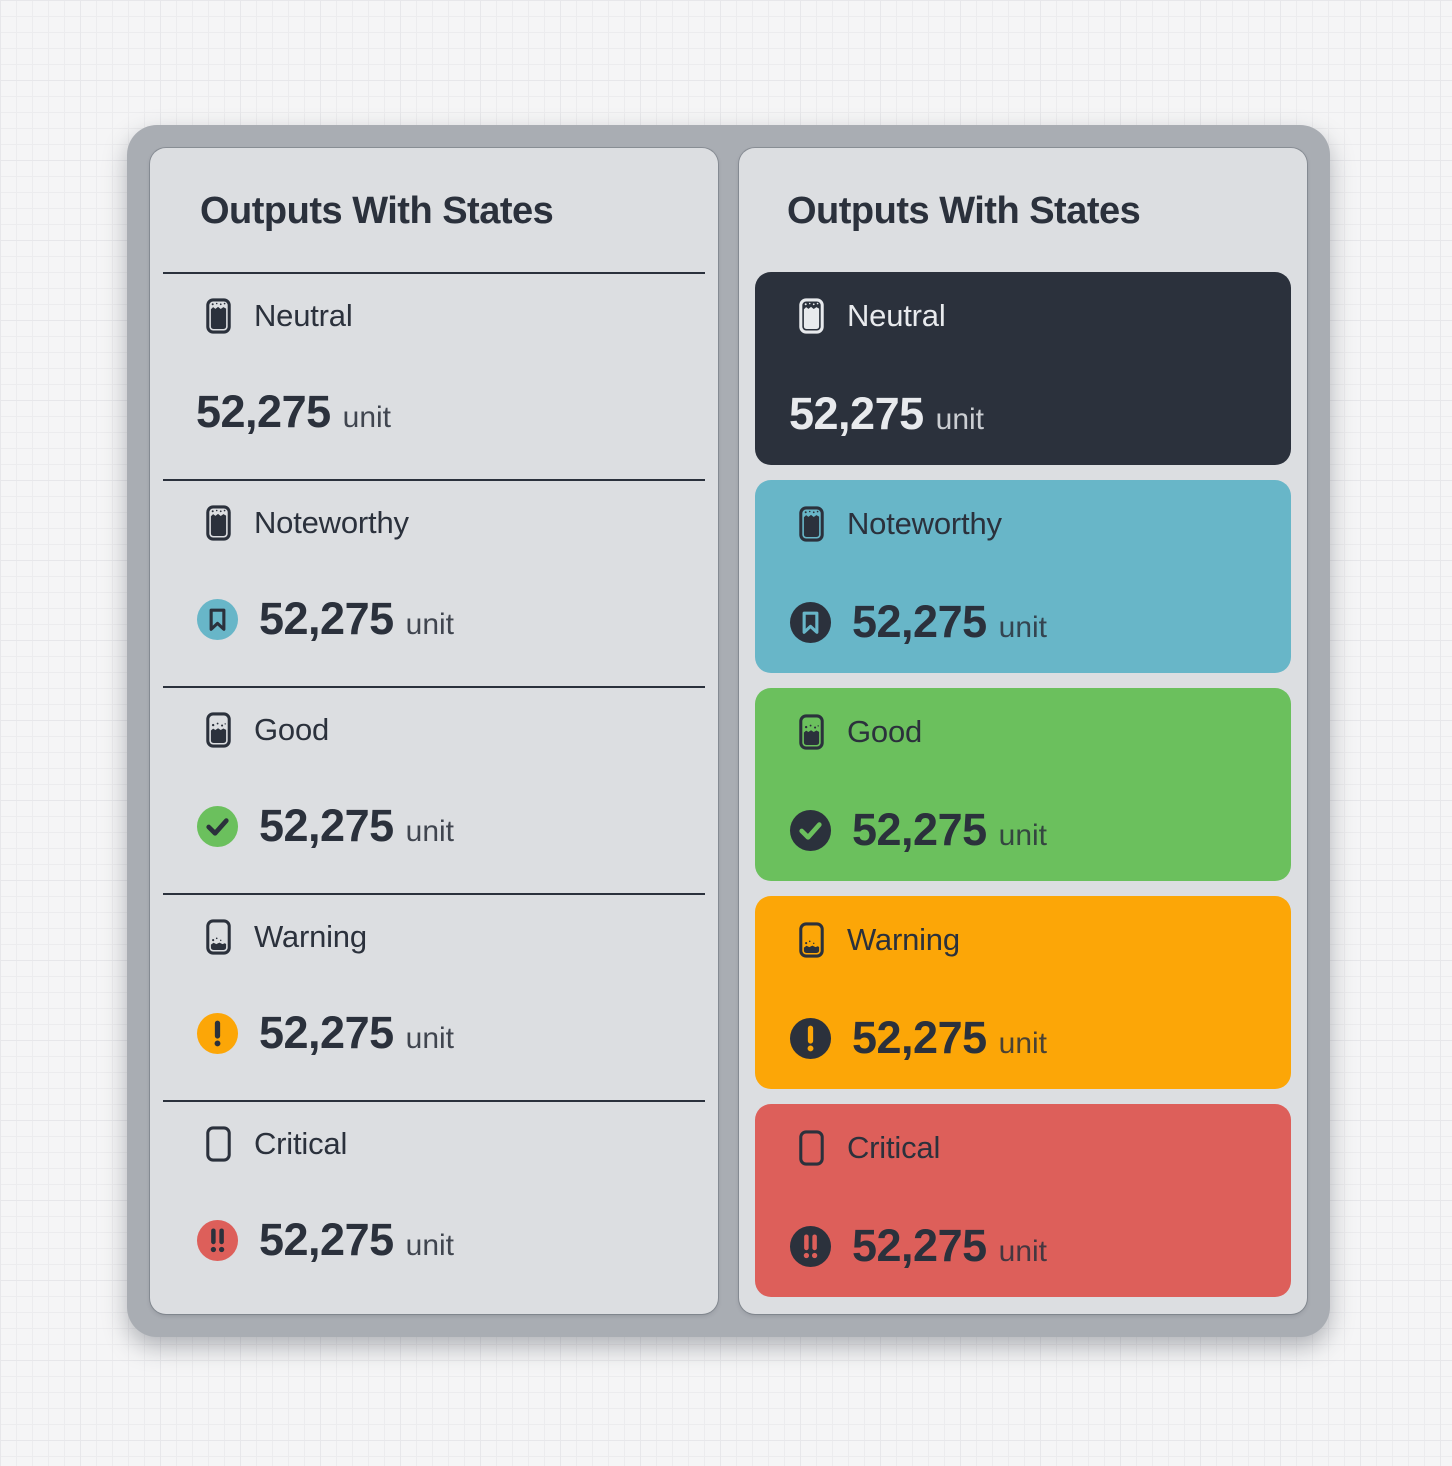  Describe the element at coordinates (1023, 576) in the screenshot. I see `state-card-noteworthy: Noteworthy 52,275 unit` at that location.